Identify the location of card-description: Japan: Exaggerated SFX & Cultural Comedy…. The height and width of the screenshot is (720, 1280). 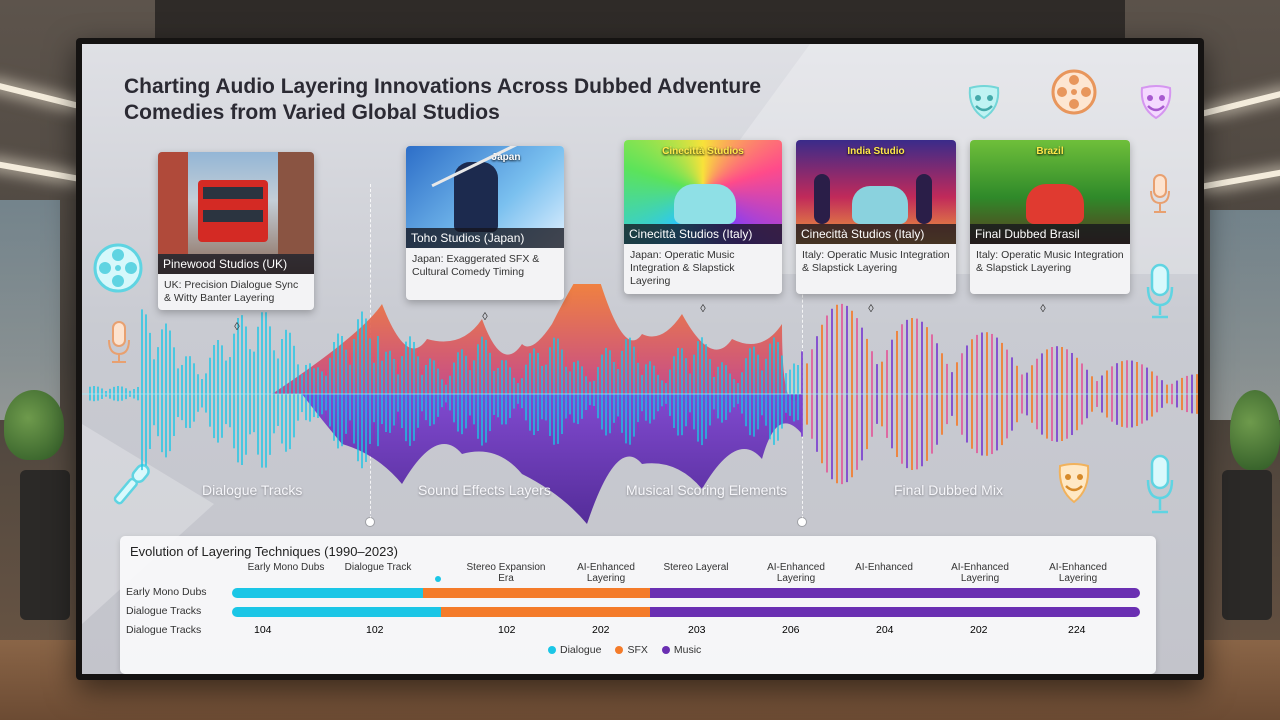
(476, 265).